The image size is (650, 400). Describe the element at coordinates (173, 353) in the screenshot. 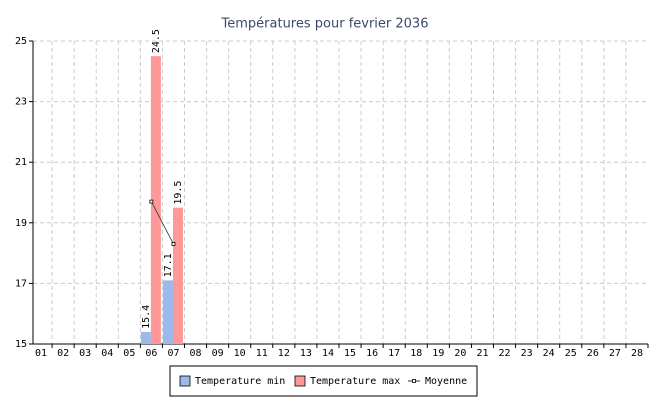

I see `x-tick-label: 07` at that location.